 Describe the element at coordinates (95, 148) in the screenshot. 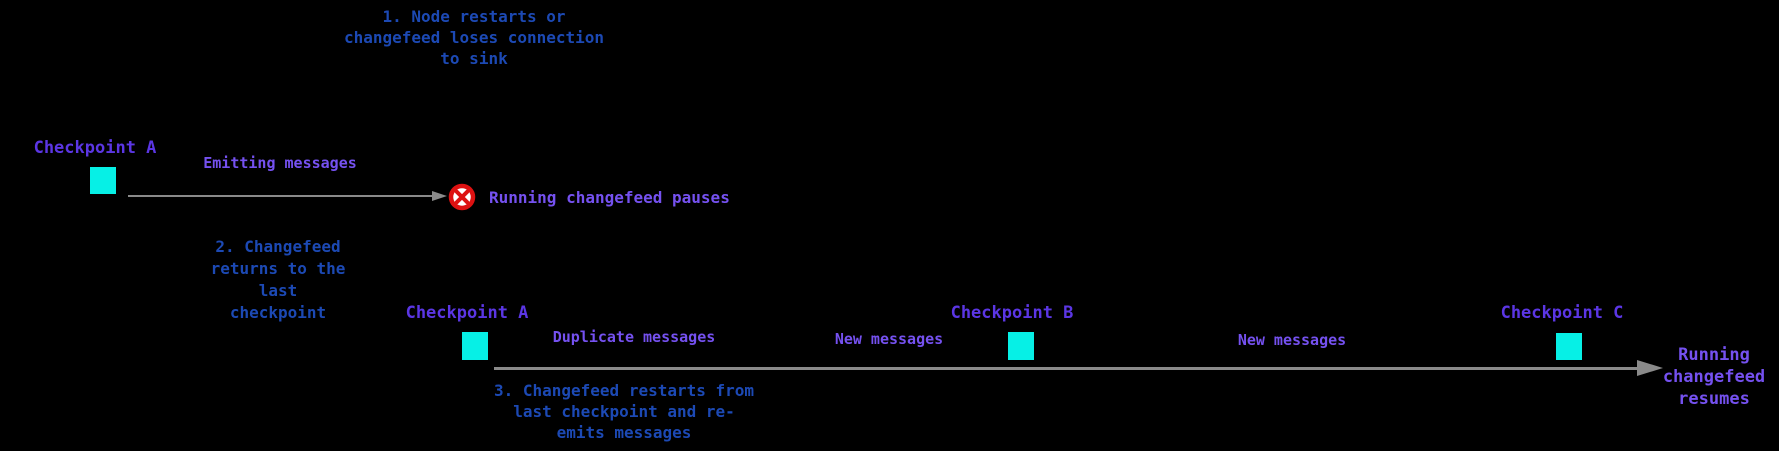

I see `checkpoint-a-label-top: Checkpoint A` at that location.